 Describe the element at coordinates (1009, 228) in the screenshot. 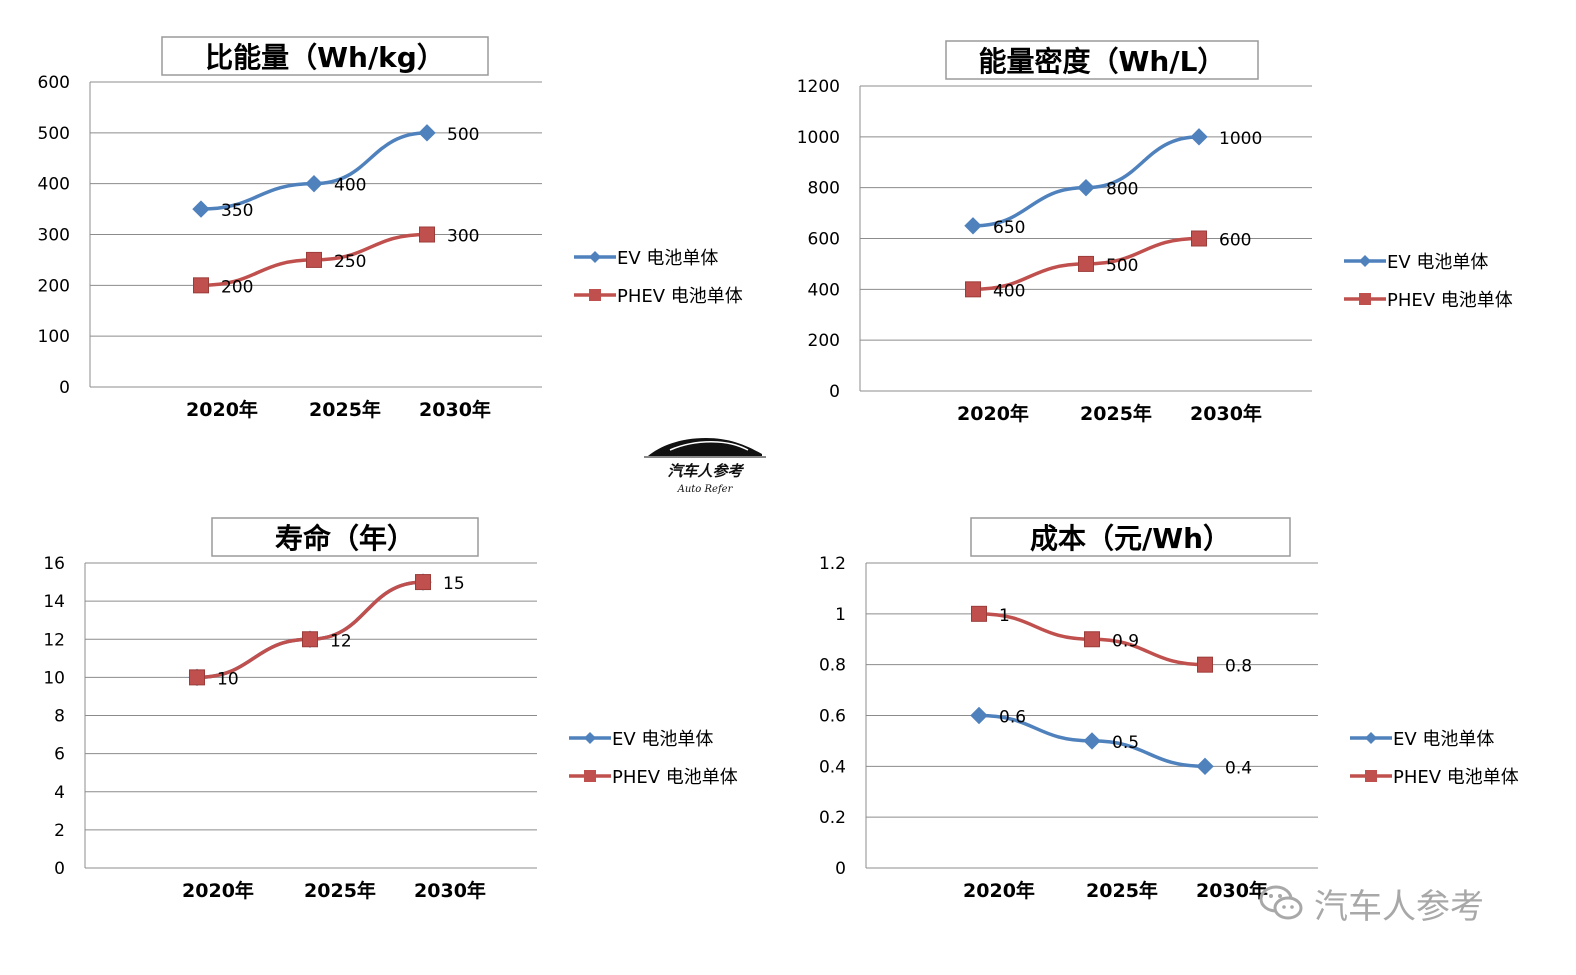

I see `data-label: 650` at that location.